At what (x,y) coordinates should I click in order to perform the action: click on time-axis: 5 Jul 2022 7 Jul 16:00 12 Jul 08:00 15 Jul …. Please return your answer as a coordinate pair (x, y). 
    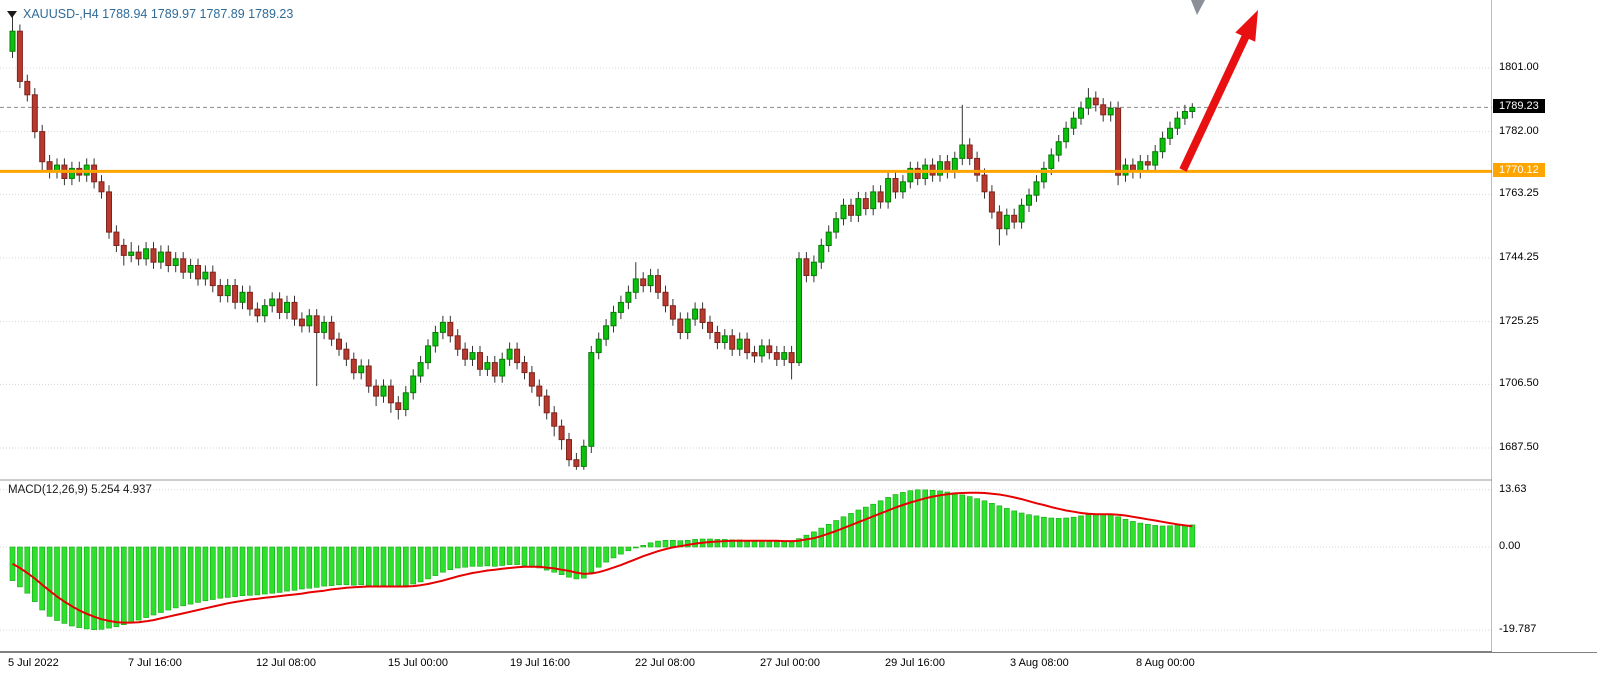
    Looking at the image, I should click on (798, 665).